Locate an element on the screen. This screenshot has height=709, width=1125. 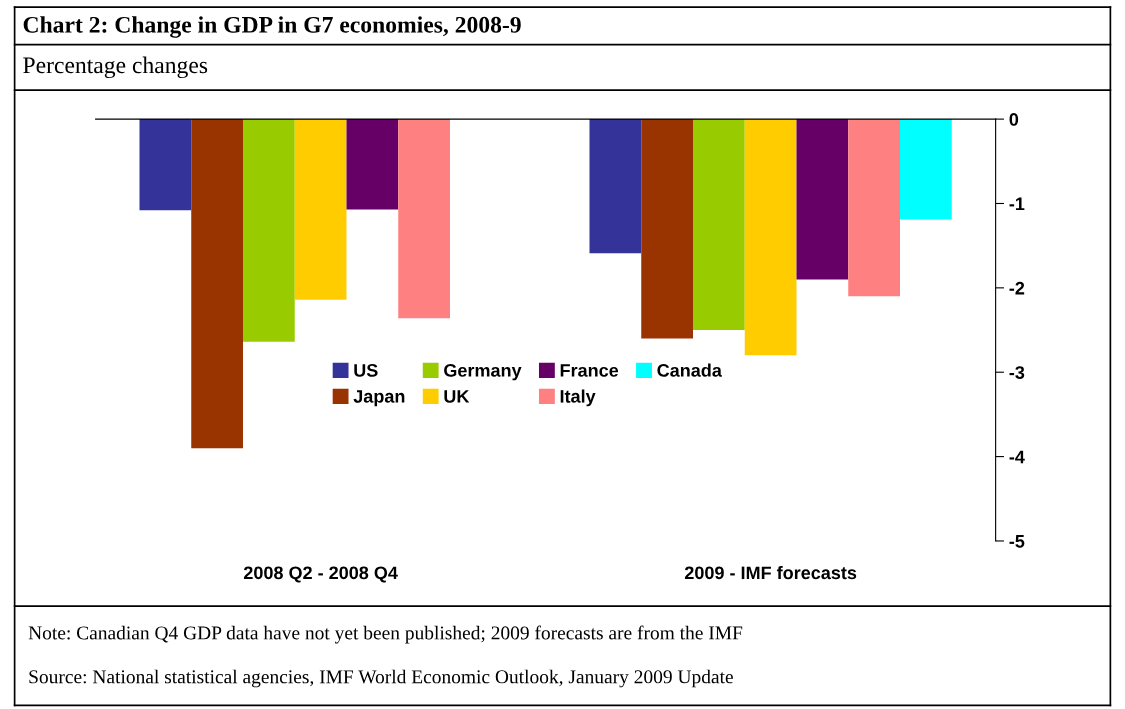
legend-label: Japan is located at coordinates (379, 398).